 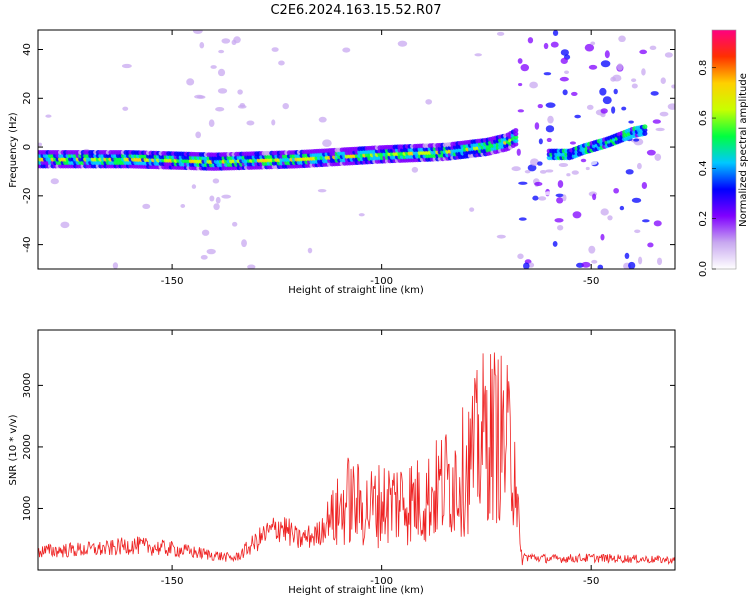 I want to click on colorbar-label: Normalized spectral amplitude, so click(x=743, y=150).